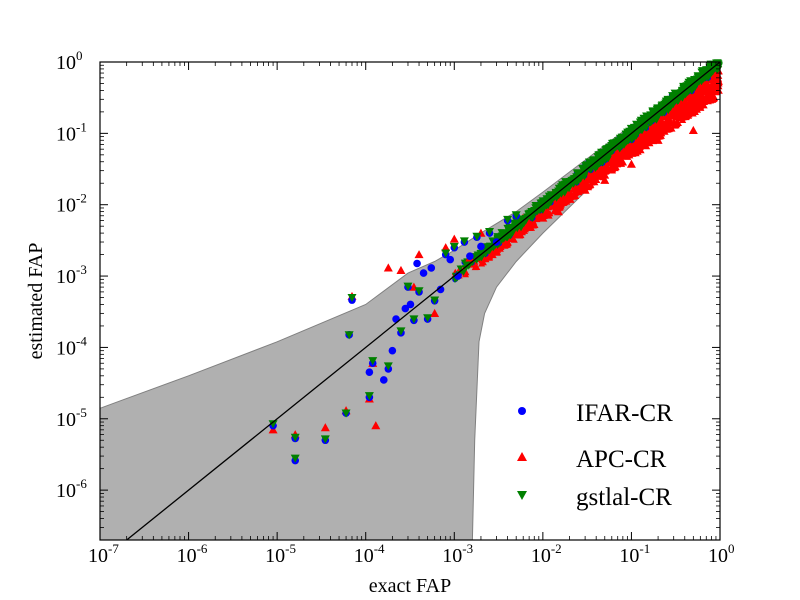  Describe the element at coordinates (71, 418) in the screenshot. I see `y-tick-label: 10⁻⁵` at that location.